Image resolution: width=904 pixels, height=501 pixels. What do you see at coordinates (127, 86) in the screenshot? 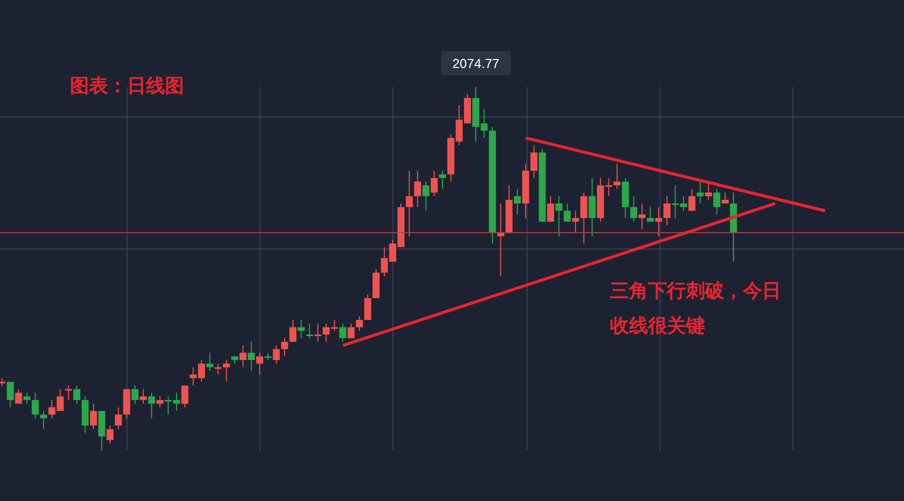
I see `chart-title: 图表：日线图` at bounding box center [127, 86].